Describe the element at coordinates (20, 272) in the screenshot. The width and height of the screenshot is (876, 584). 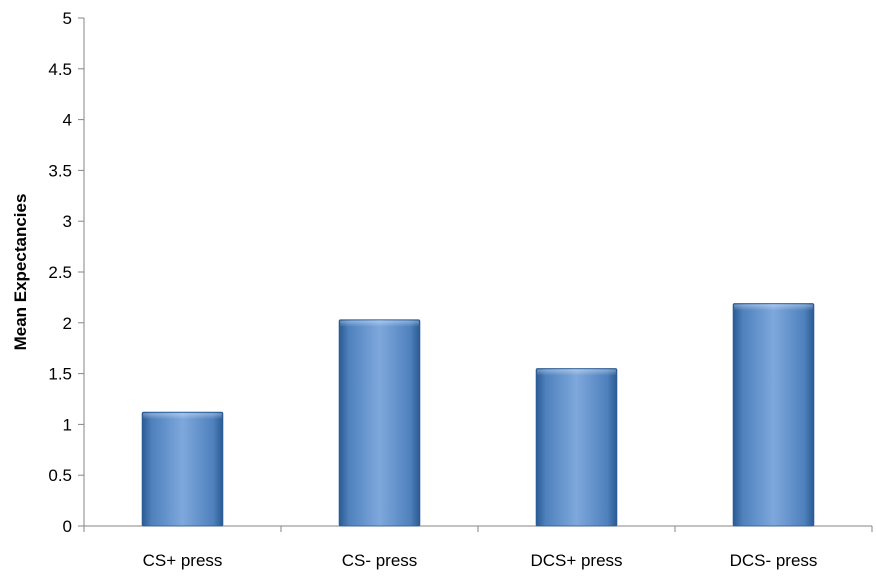
I see `y-axis-title: Mean Expectancies` at that location.